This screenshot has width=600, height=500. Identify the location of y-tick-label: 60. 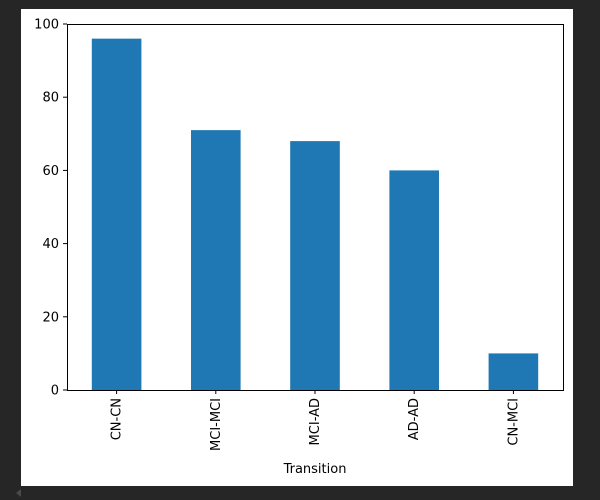
(50, 171).